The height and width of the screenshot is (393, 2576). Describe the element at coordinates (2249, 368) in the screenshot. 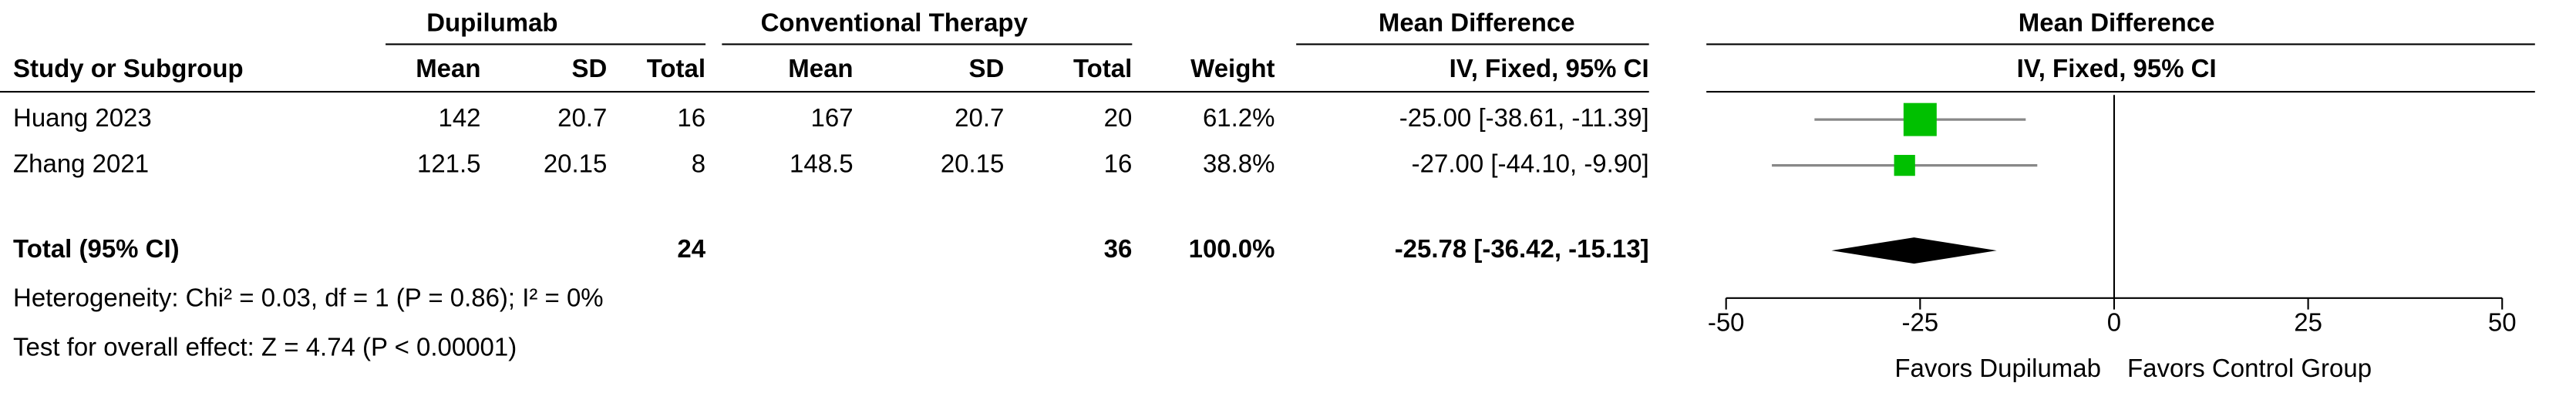

I see `favors-right: Favors Control Group` at that location.